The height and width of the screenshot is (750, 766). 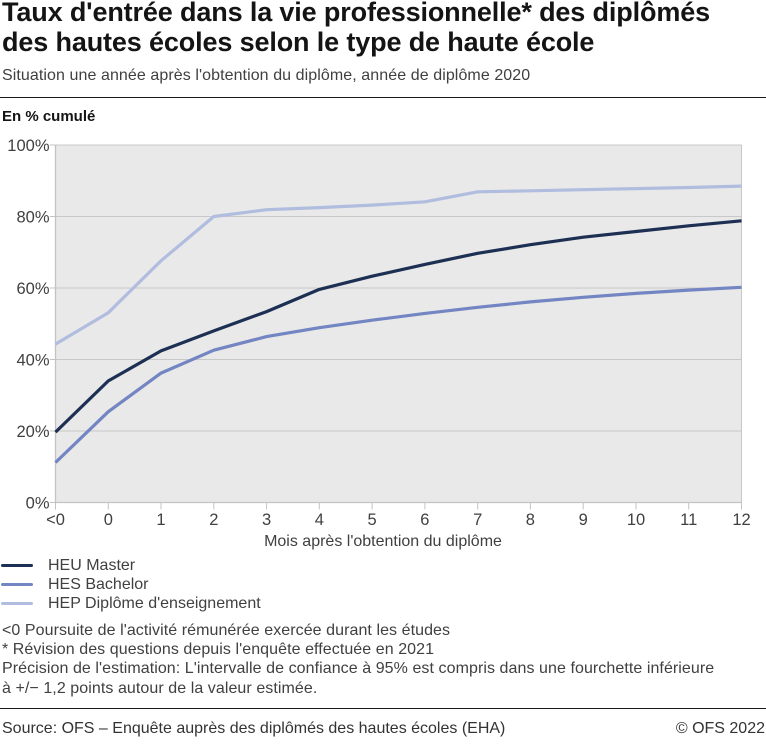 What do you see at coordinates (424, 520) in the screenshot?
I see `svg-text: 6` at bounding box center [424, 520].